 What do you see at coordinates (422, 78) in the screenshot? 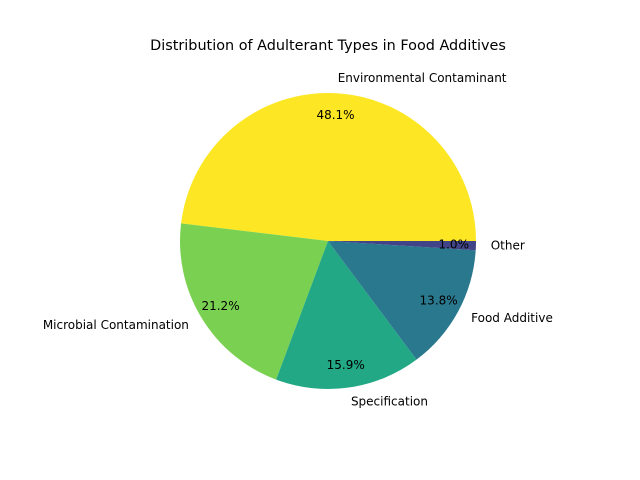
I see `slice-label-environmental-contaminant: Environmental Contaminant` at bounding box center [422, 78].